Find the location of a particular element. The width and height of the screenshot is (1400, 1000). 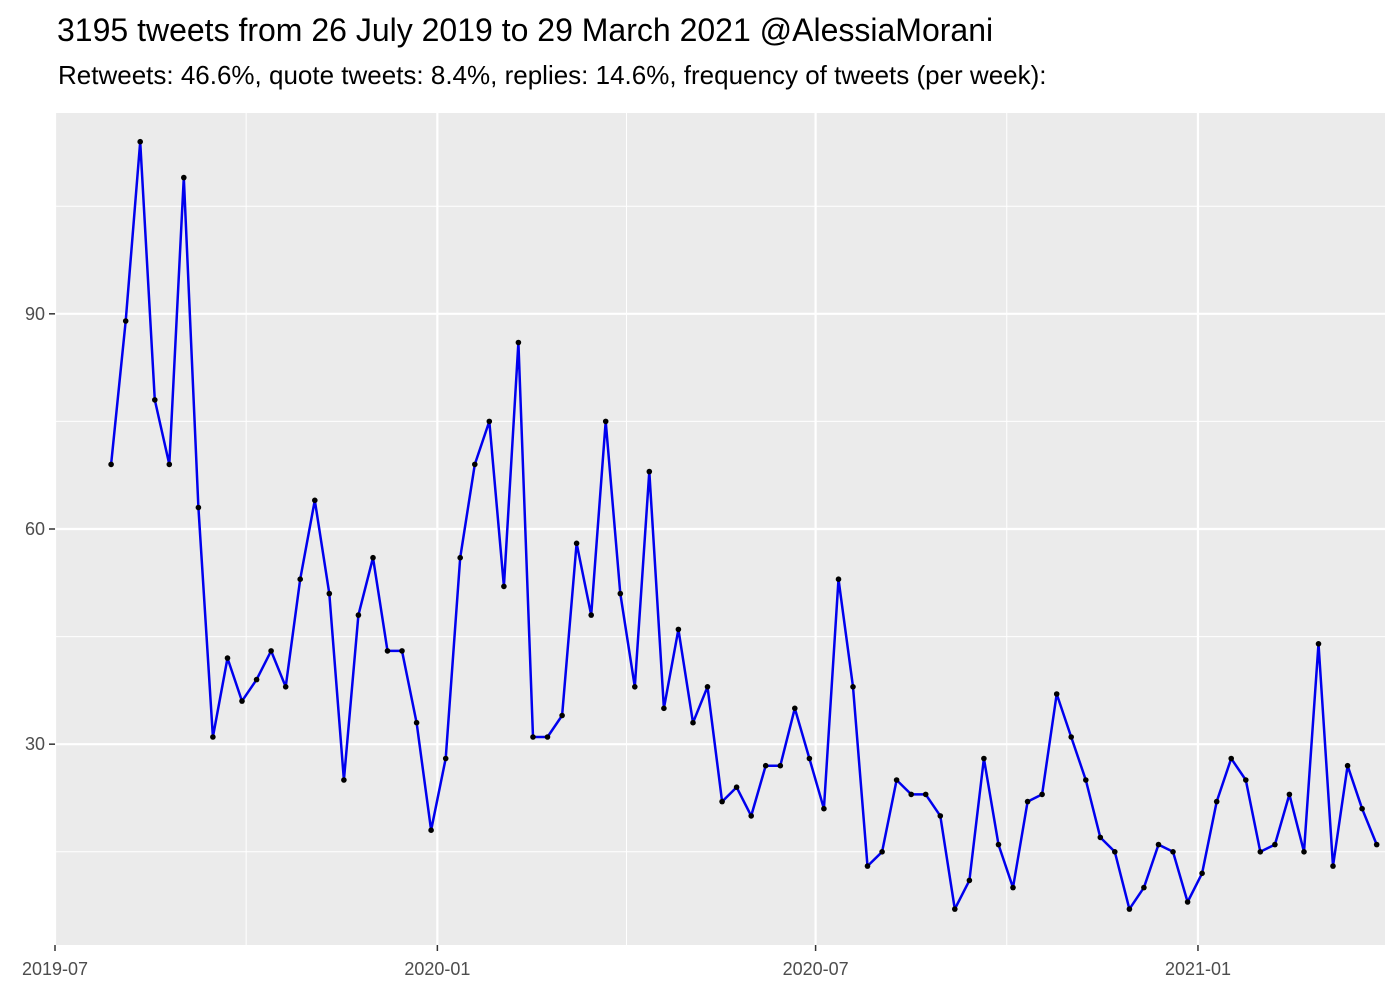

x-tick-label: 2019-07 is located at coordinates (55, 969).